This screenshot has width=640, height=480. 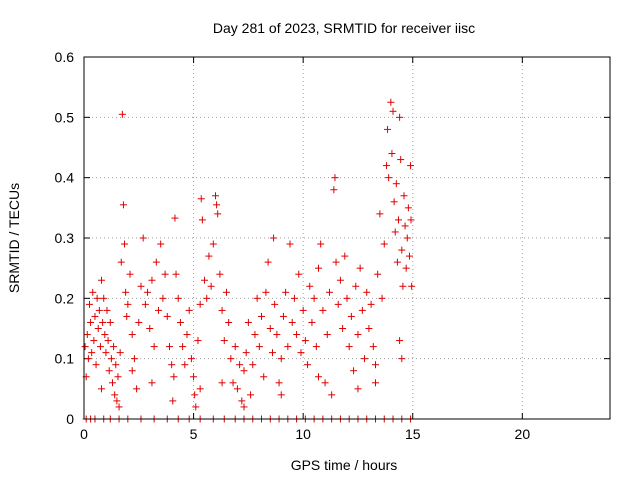 What do you see at coordinates (65, 298) in the screenshot?
I see `y-tick-label: 0.2` at bounding box center [65, 298].